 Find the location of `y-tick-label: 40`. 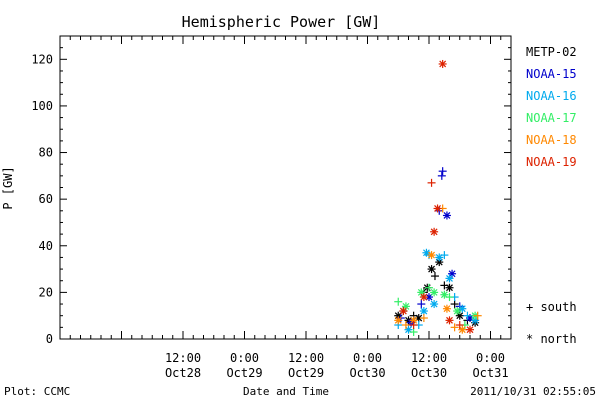

y-tick-label: 40 is located at coordinates (46, 246).